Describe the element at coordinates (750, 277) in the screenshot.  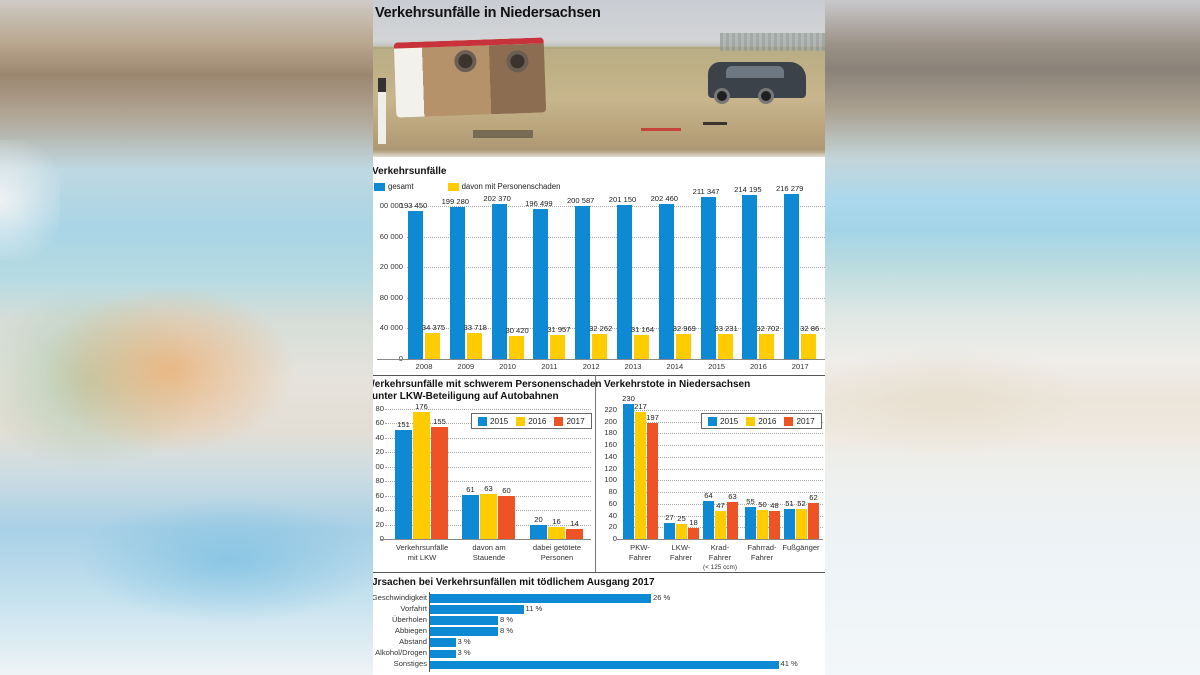
I see `bar-gesamt-2016` at that location.